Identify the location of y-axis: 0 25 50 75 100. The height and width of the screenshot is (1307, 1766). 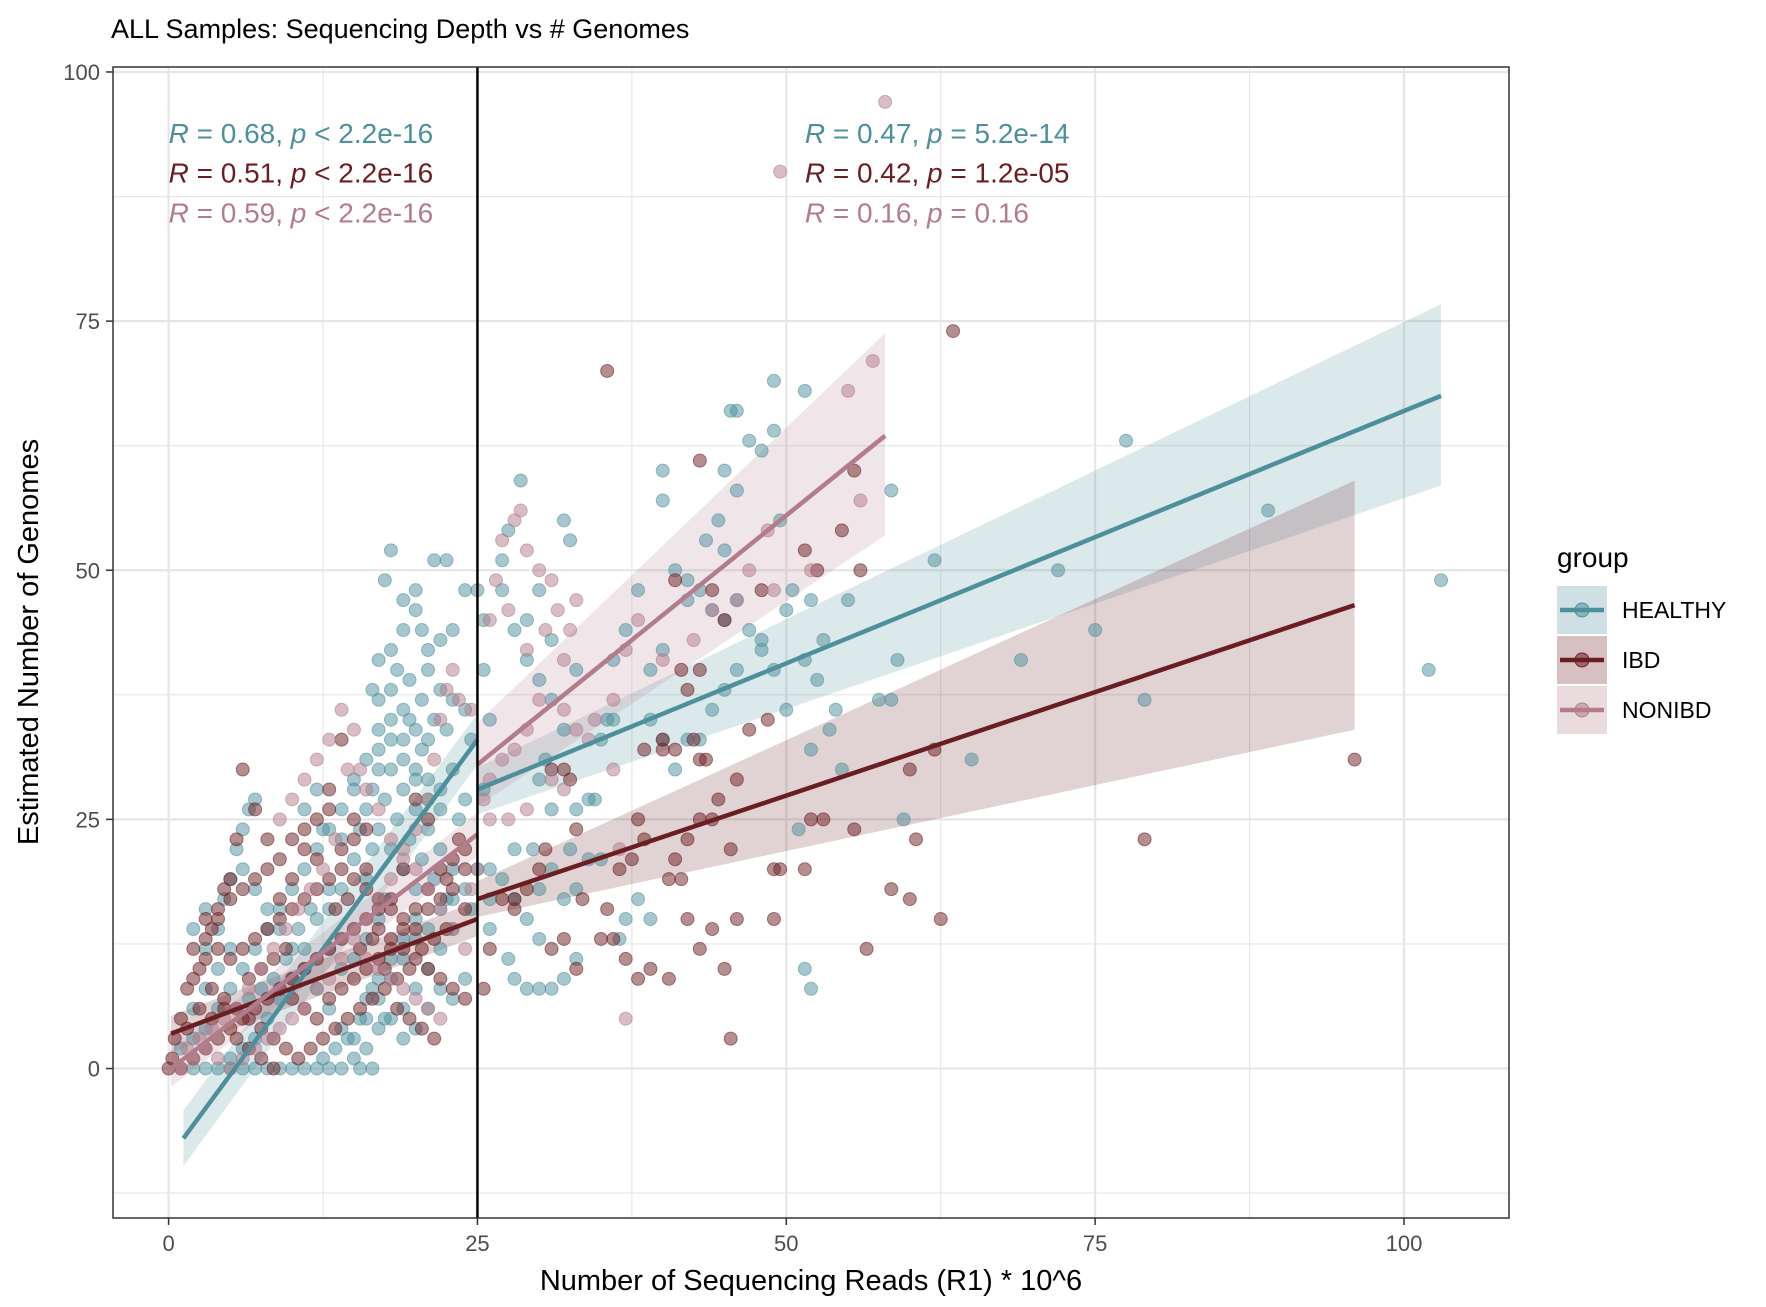
(88, 571).